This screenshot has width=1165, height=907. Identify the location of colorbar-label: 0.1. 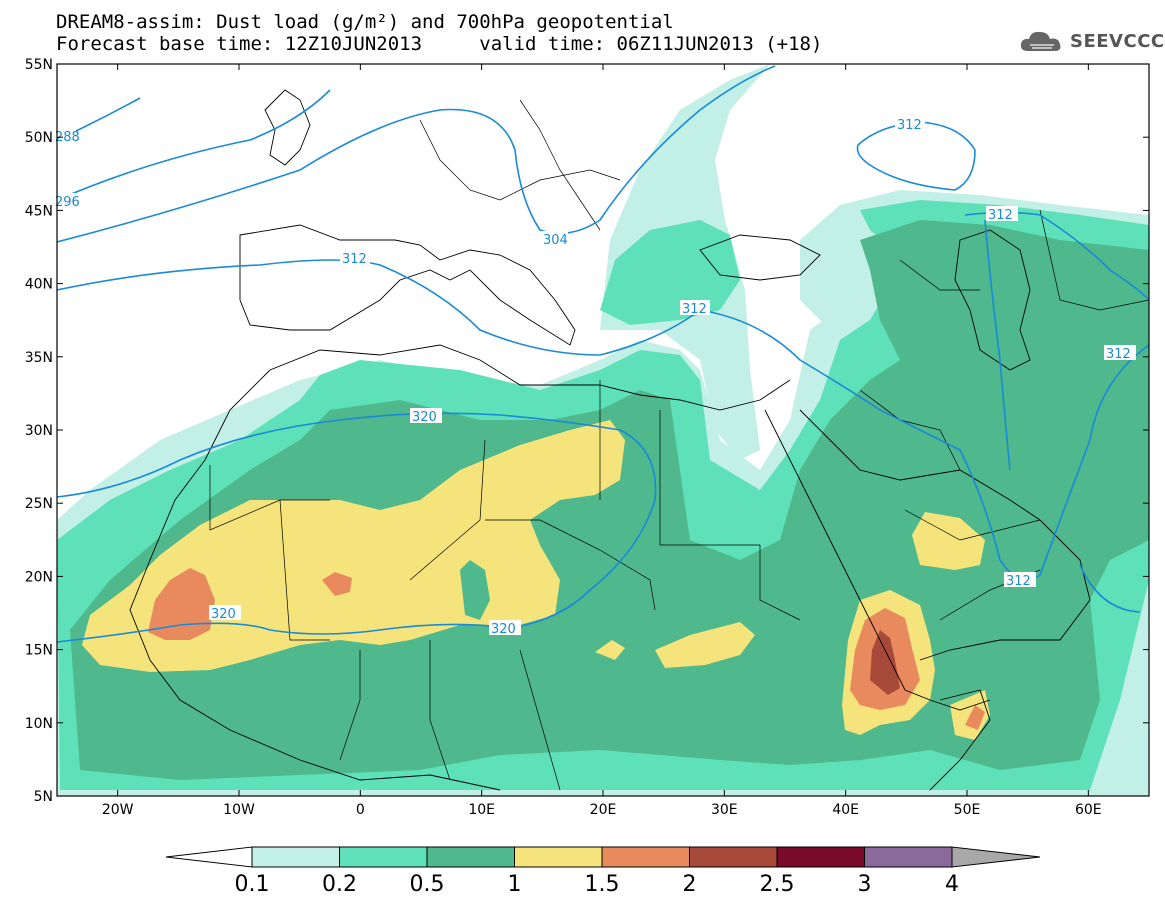
(252, 884).